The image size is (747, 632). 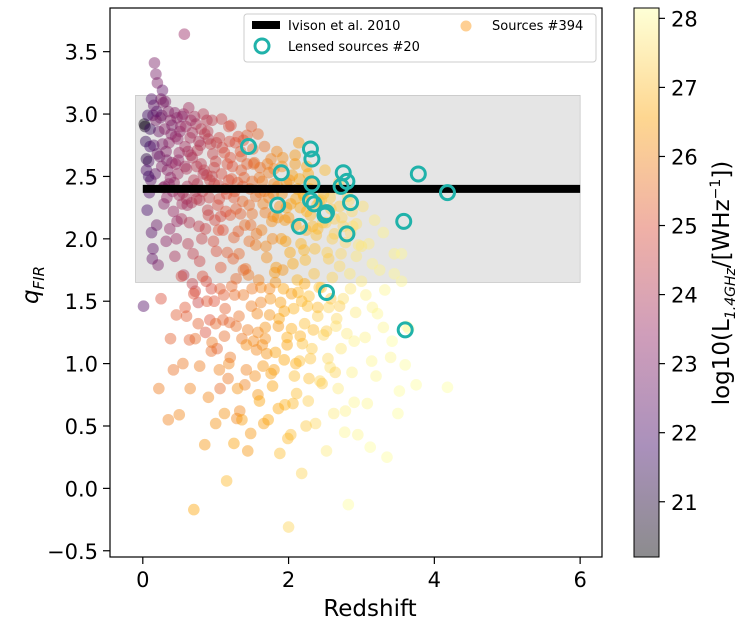 I want to click on colorbar-label-sup: −1, so click(x=716, y=189).